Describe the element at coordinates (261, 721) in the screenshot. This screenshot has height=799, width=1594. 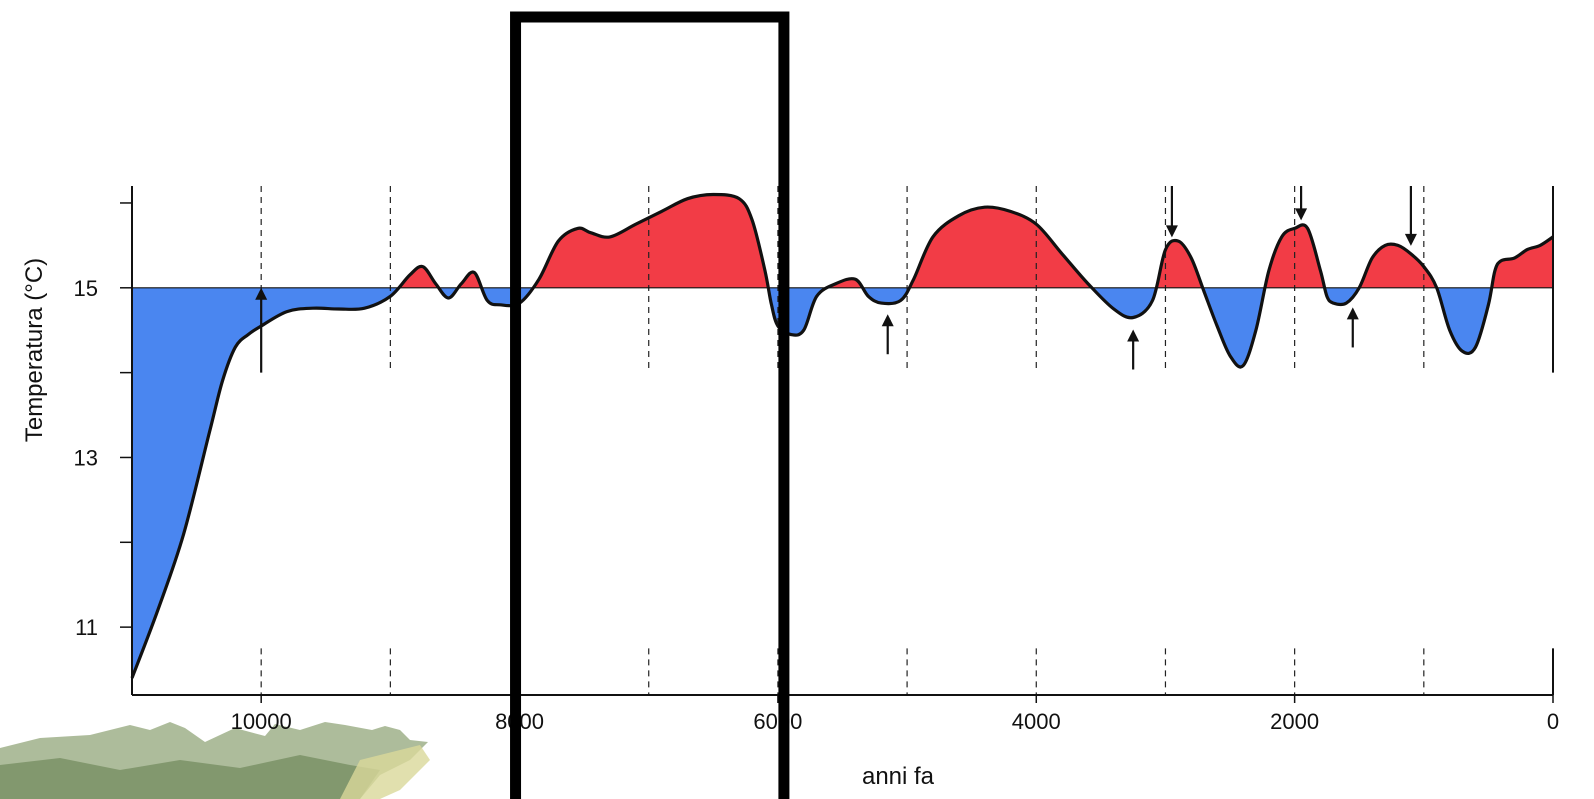
I see `x-tick-label-10000: 10000` at that location.